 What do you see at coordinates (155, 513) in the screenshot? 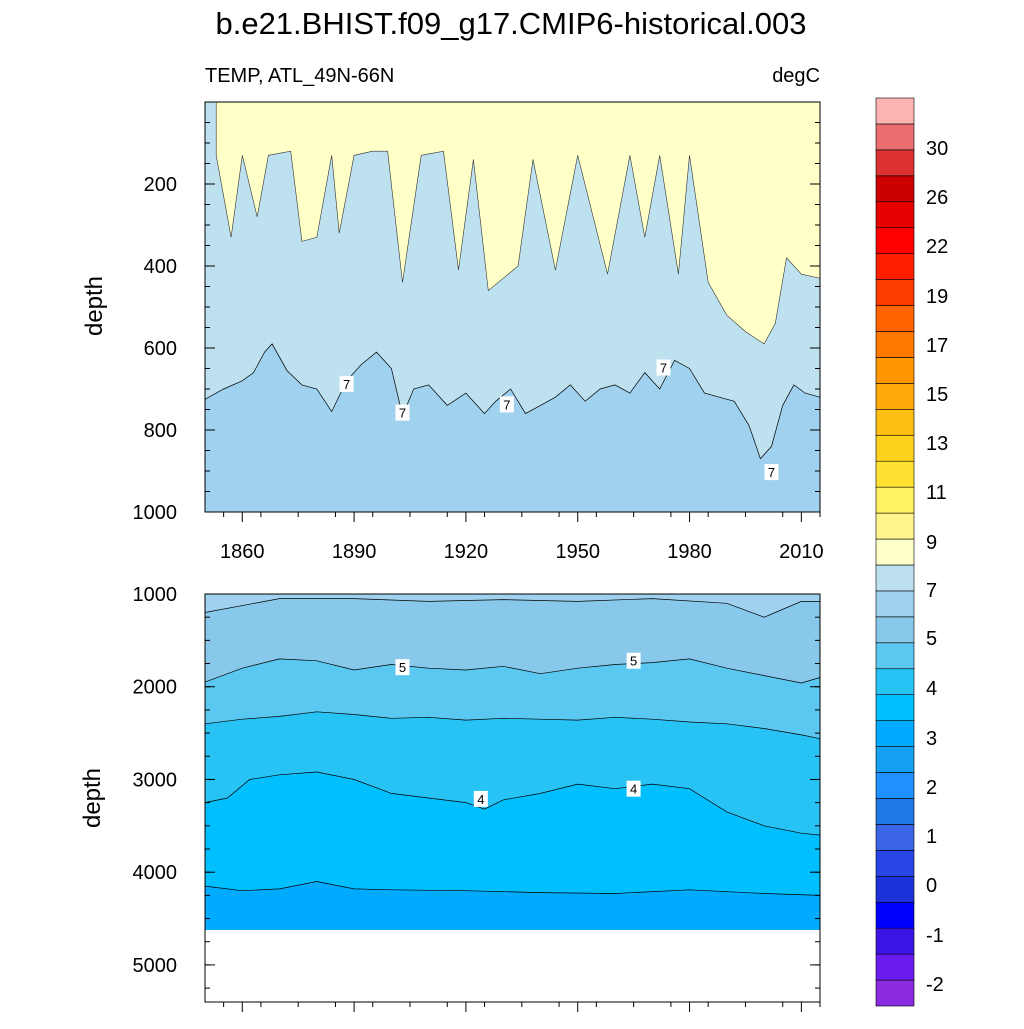
I see `upper-ytick-label: 1000` at bounding box center [155, 513].